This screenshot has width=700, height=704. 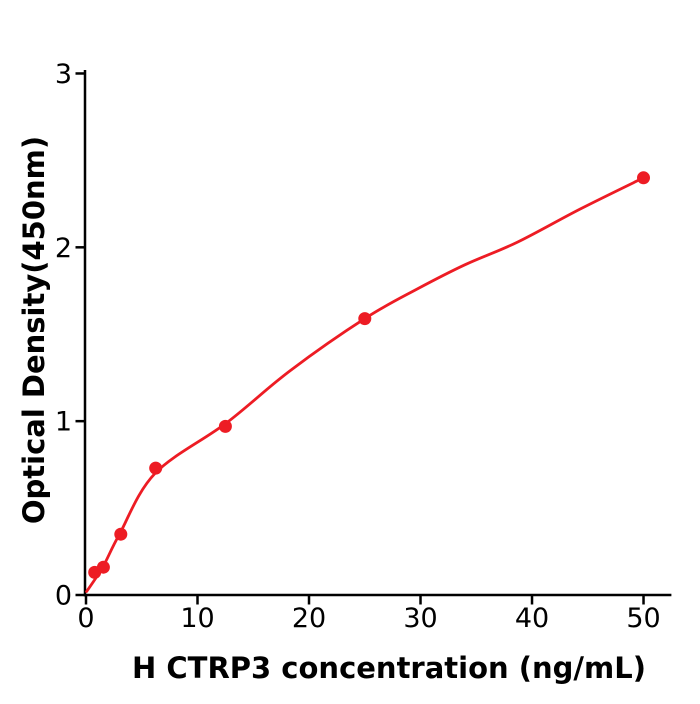 What do you see at coordinates (532, 618) in the screenshot?
I see `x-tick-label: 40` at bounding box center [532, 618].